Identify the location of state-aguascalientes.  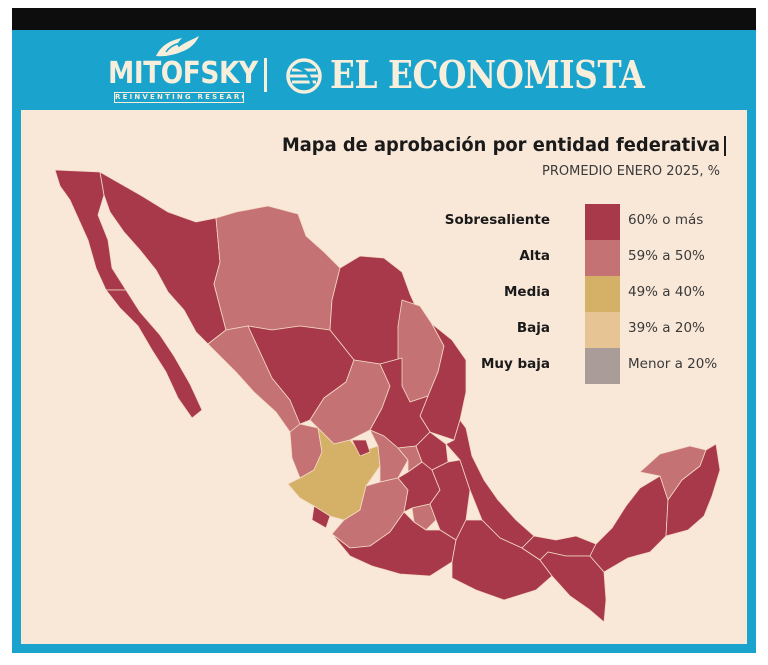
(361, 448).